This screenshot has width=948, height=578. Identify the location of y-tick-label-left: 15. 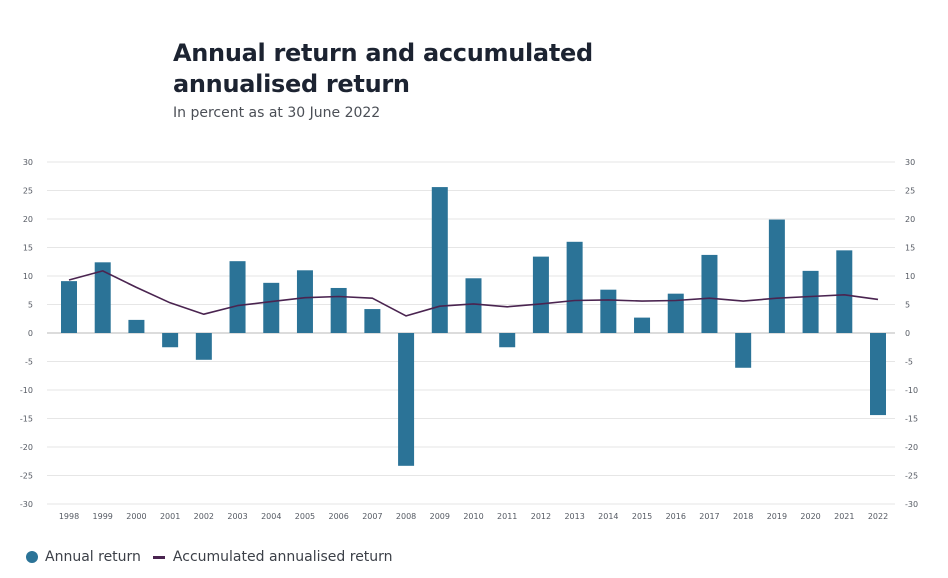
(28, 248).